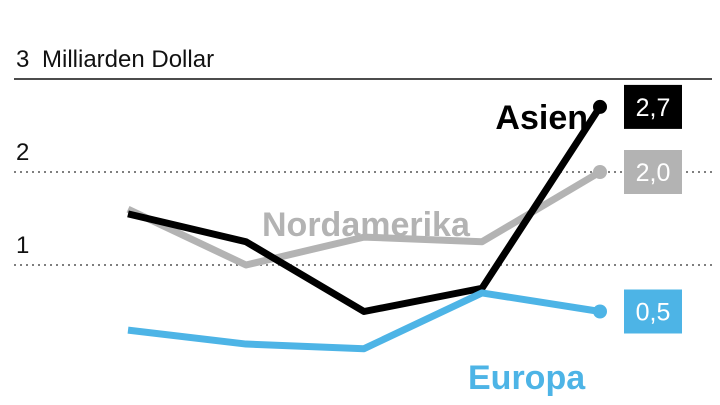 This screenshot has height=405, width=720. I want to click on y-tick-label: 2, so click(22, 152).